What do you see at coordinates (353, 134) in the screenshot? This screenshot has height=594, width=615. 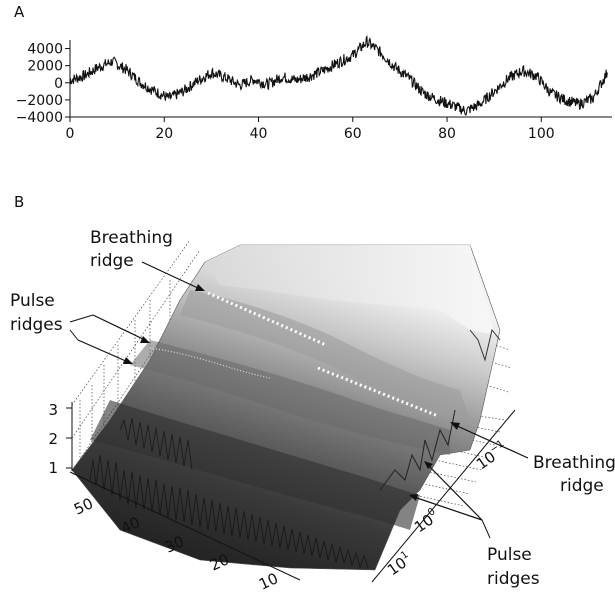 I see `x-tick-label: 60` at bounding box center [353, 134].